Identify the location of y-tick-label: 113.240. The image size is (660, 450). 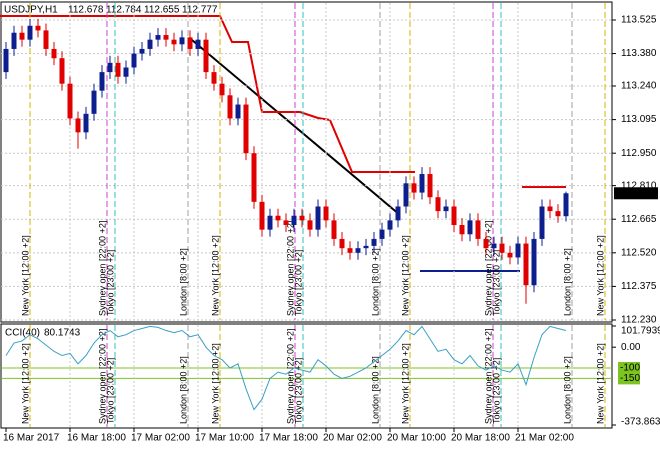
(639, 86).